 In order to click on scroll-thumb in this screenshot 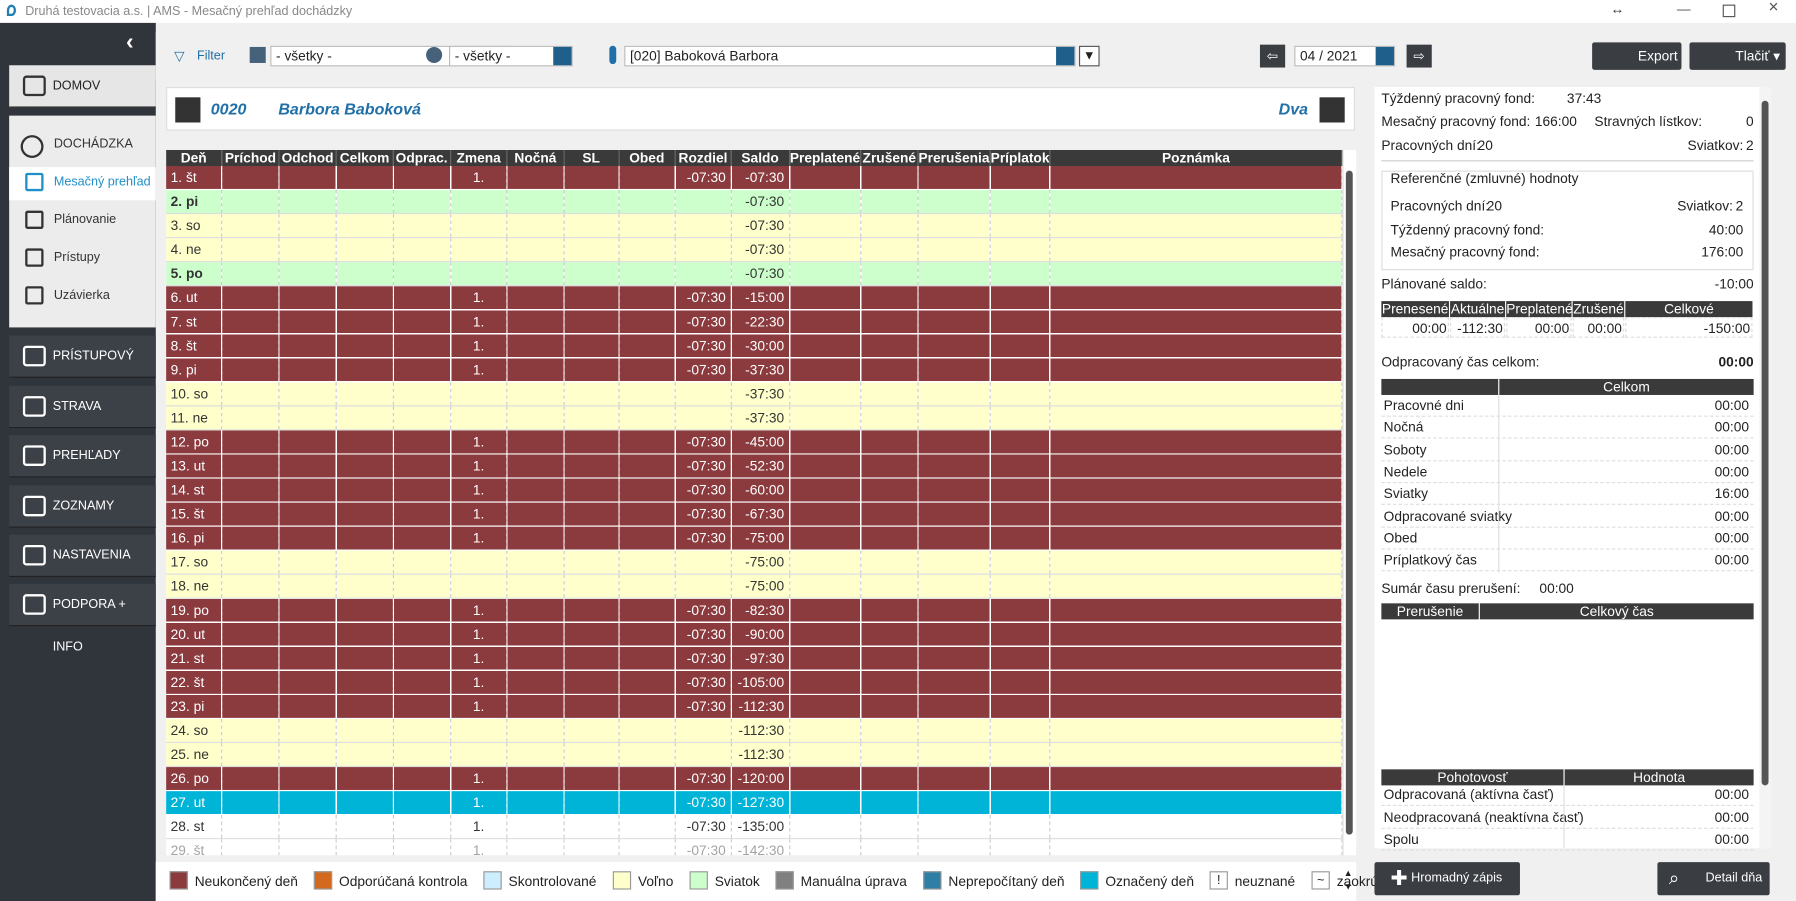, I will do `click(1349, 502)`.